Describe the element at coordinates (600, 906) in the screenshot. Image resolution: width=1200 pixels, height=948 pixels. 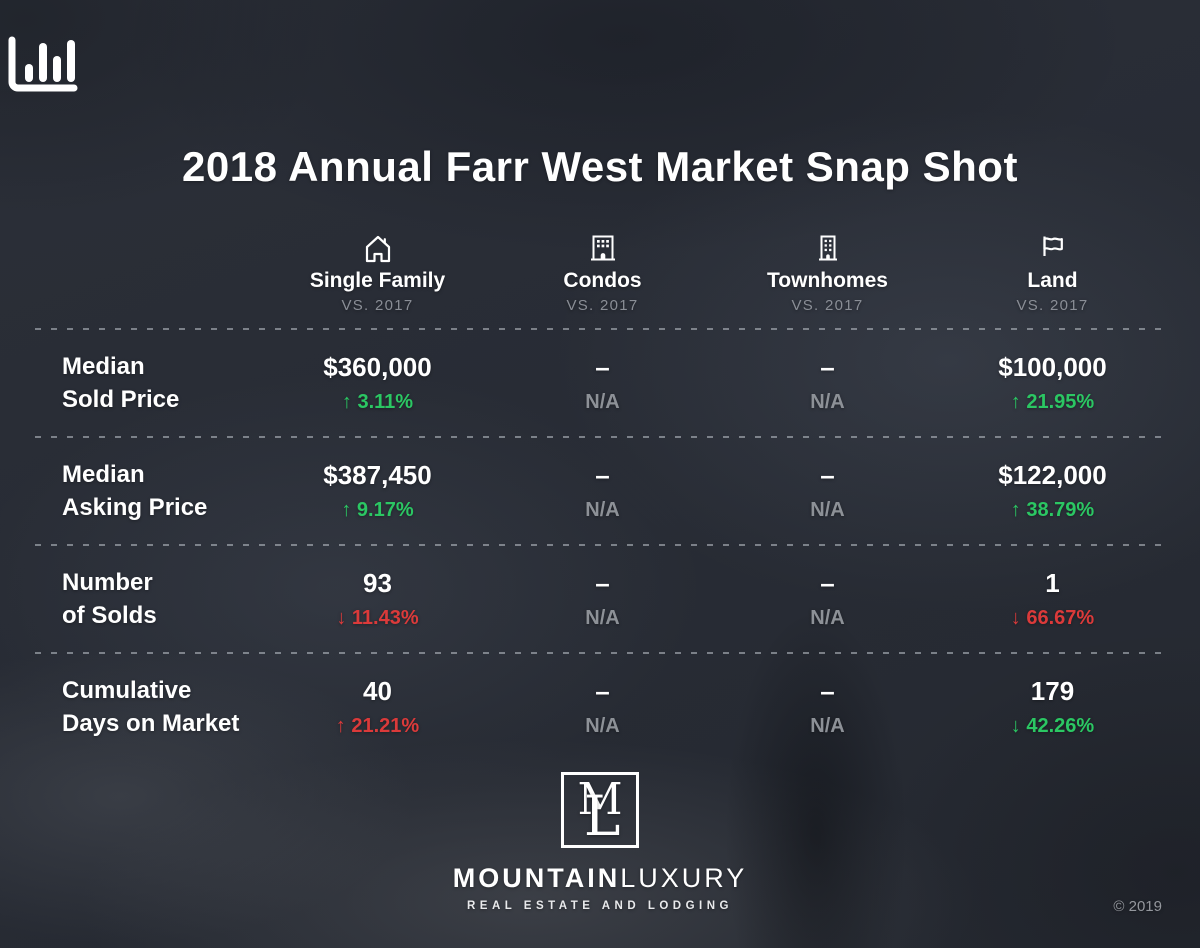
I see `brand-tagline: REAL ESTATE AND LODGING` at that location.